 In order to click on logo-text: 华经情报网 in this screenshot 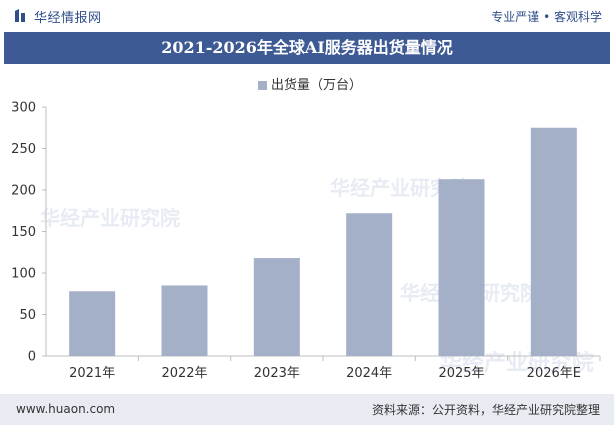, I will do `click(68, 18)`.